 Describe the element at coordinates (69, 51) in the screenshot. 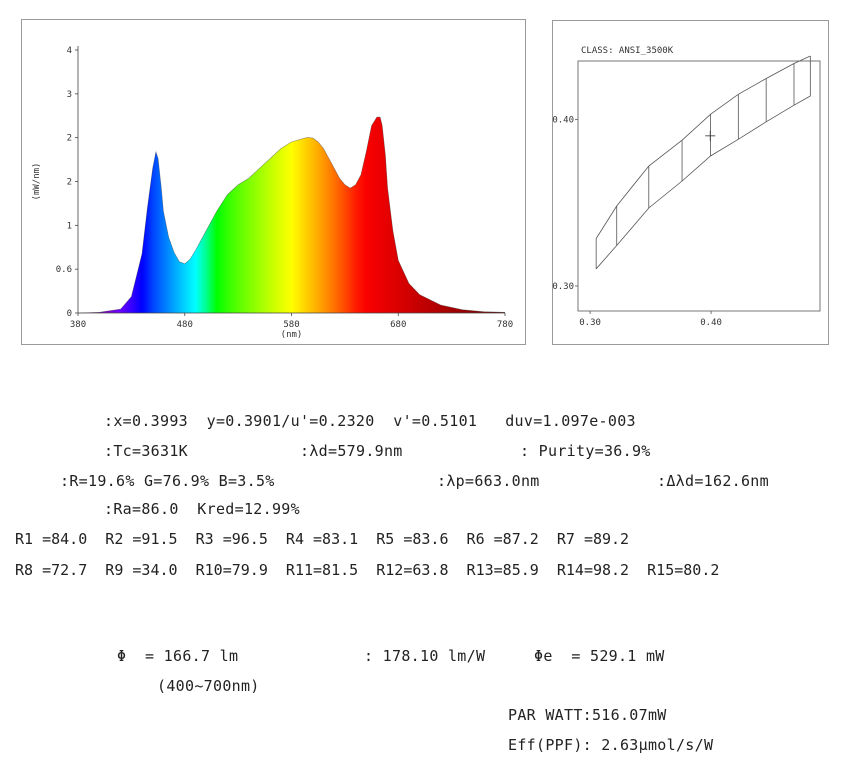

I see `y-tick-label: 4` at that location.